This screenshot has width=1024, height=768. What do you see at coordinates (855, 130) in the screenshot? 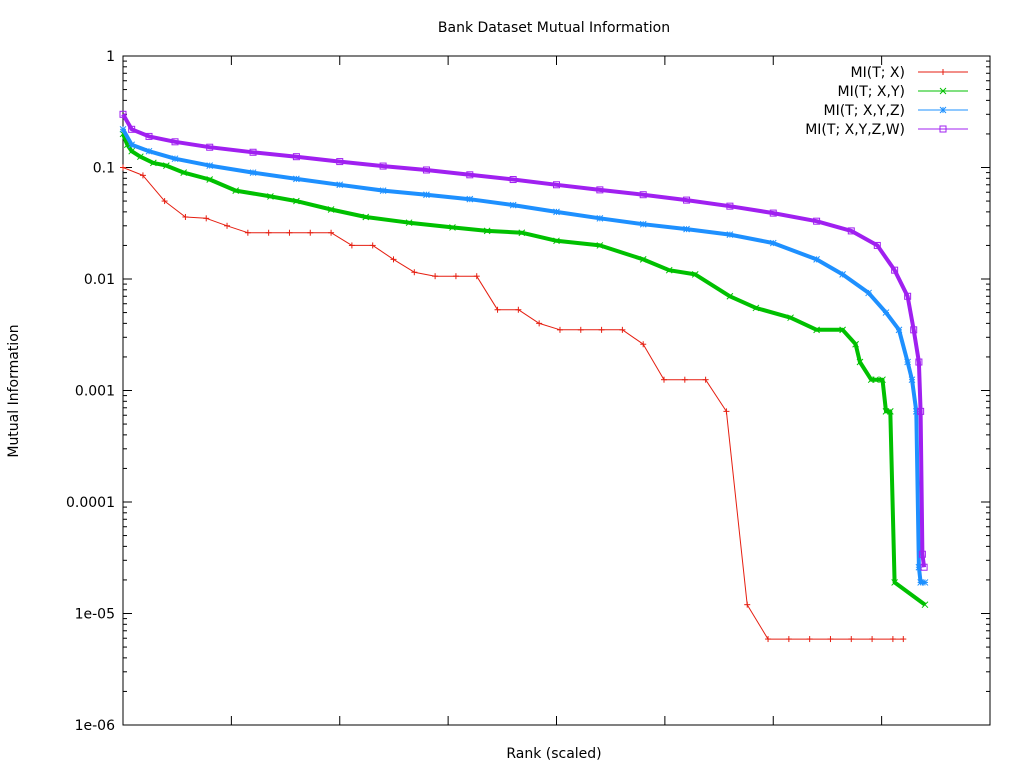
I see `legend-label: MI(T; X,Y,Z,W)` at bounding box center [855, 130].